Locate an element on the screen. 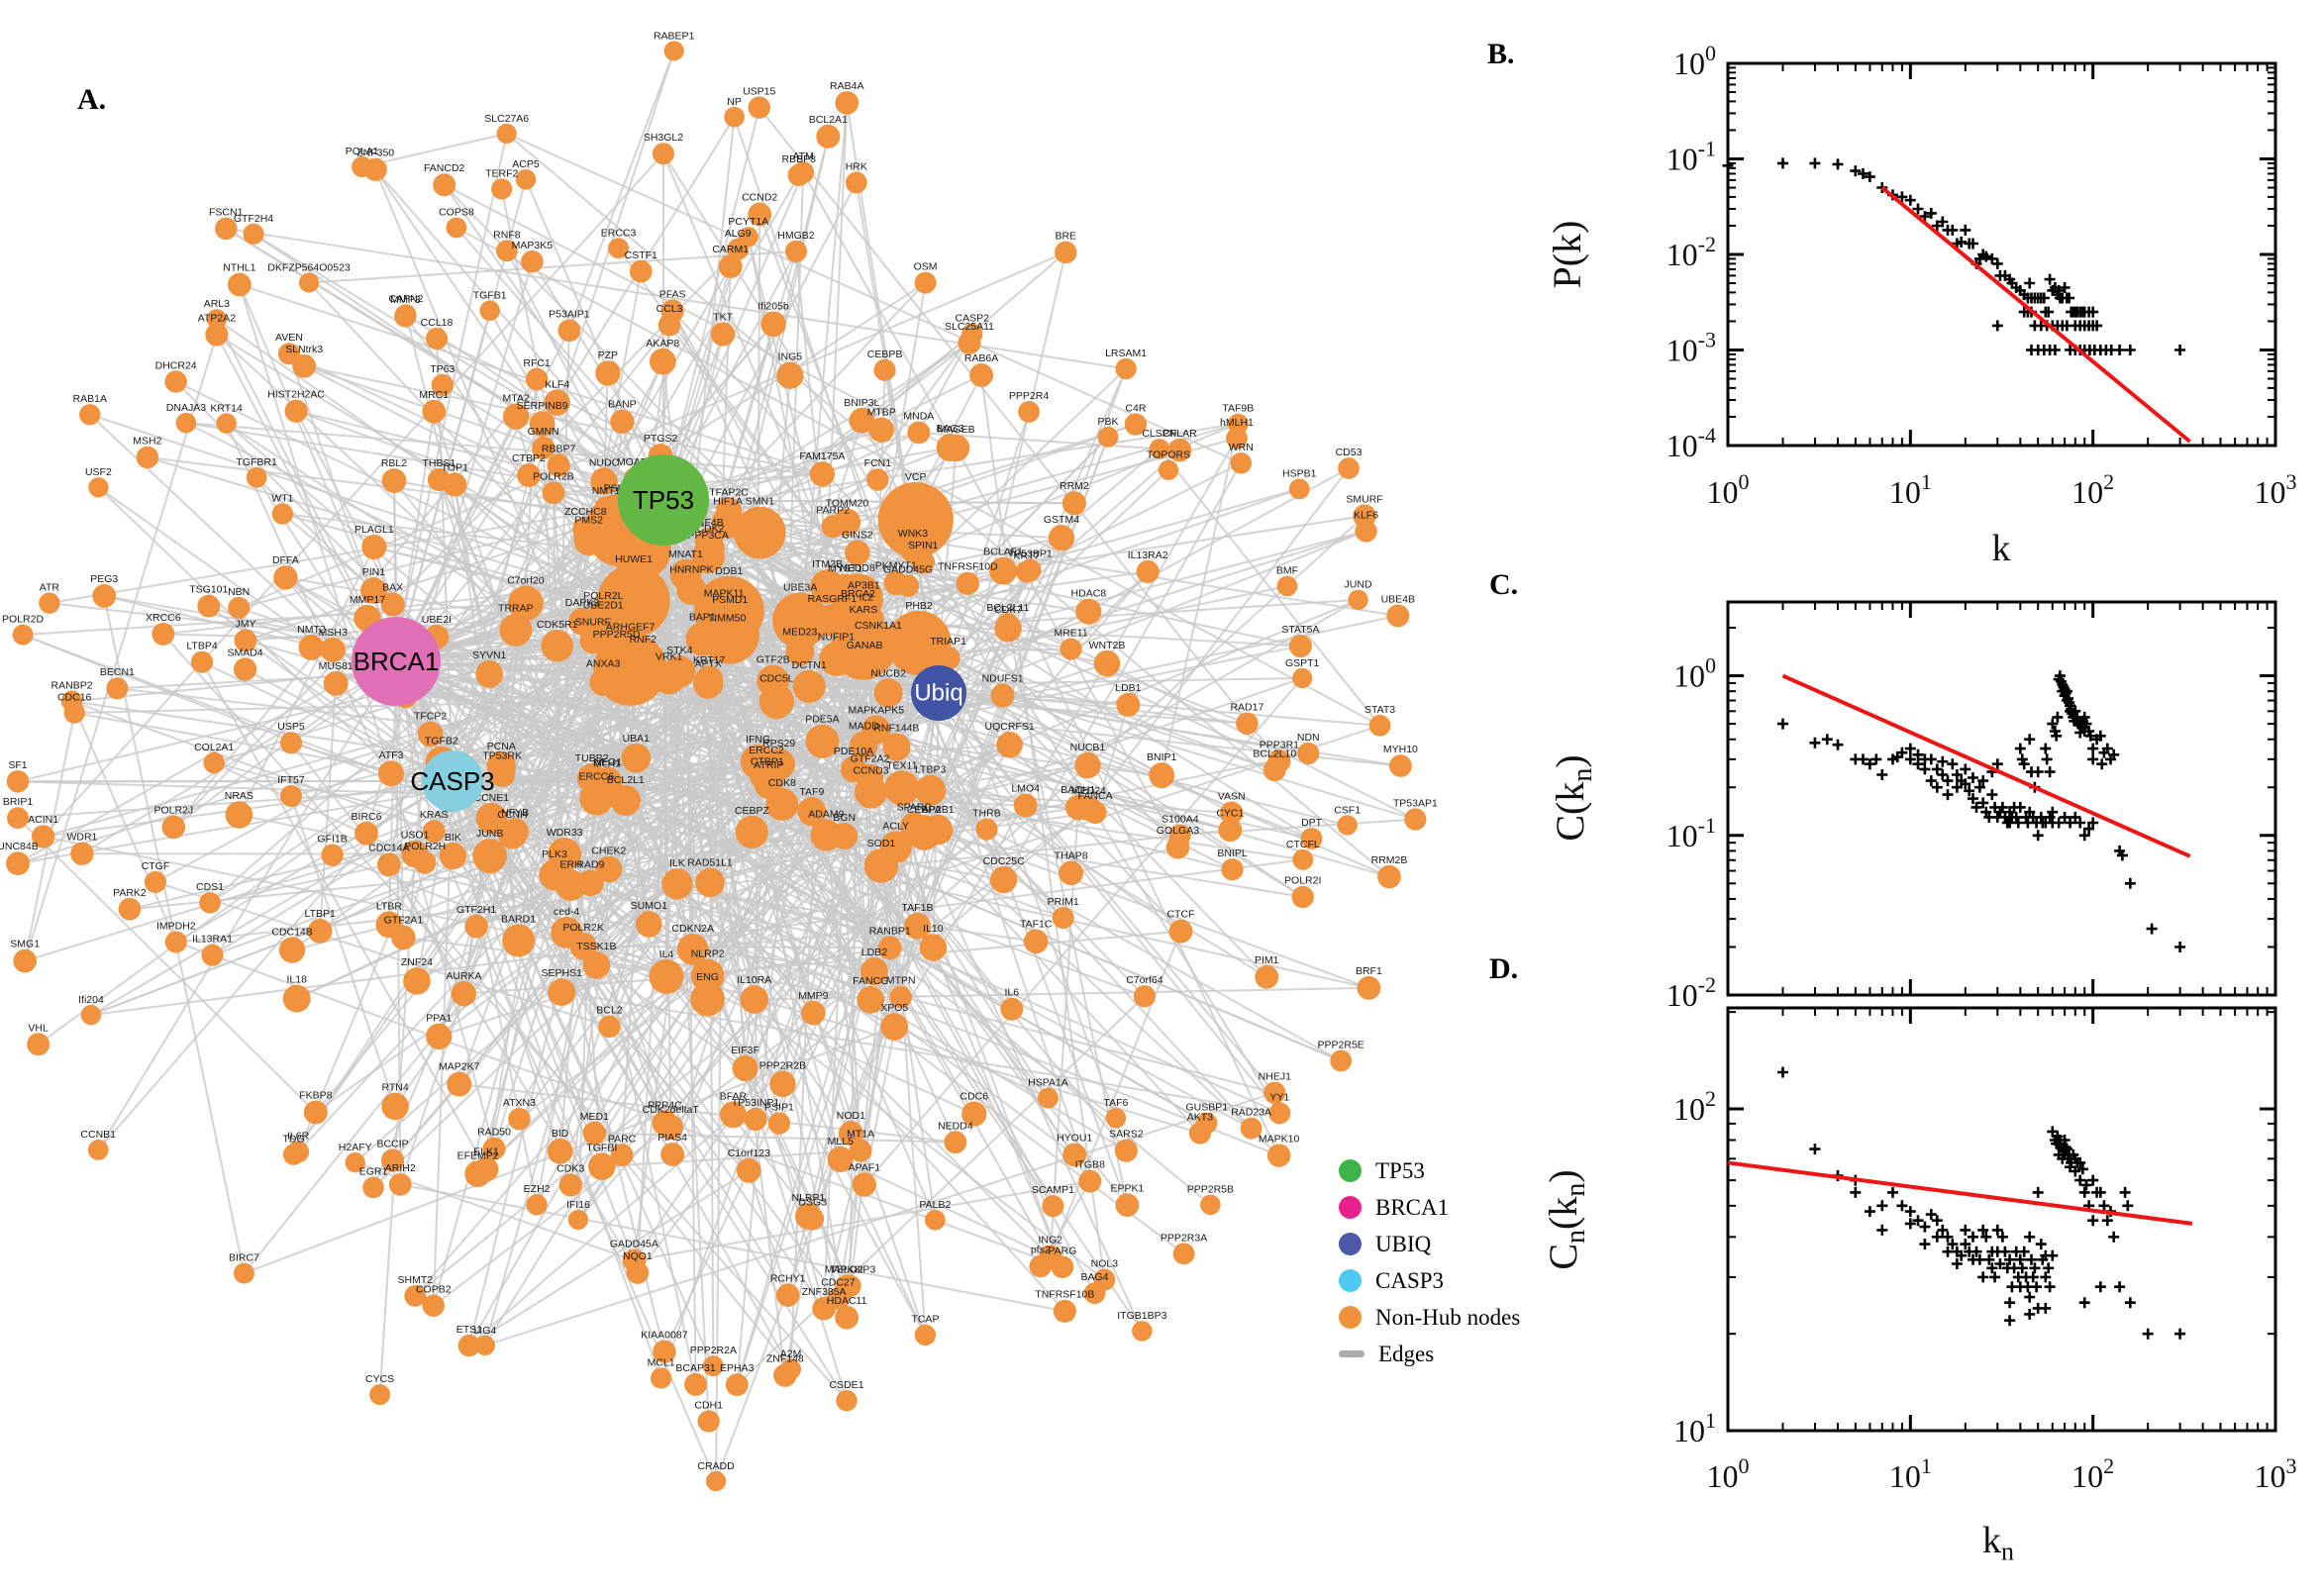  network-node-label: MSH3 is located at coordinates (333, 633).